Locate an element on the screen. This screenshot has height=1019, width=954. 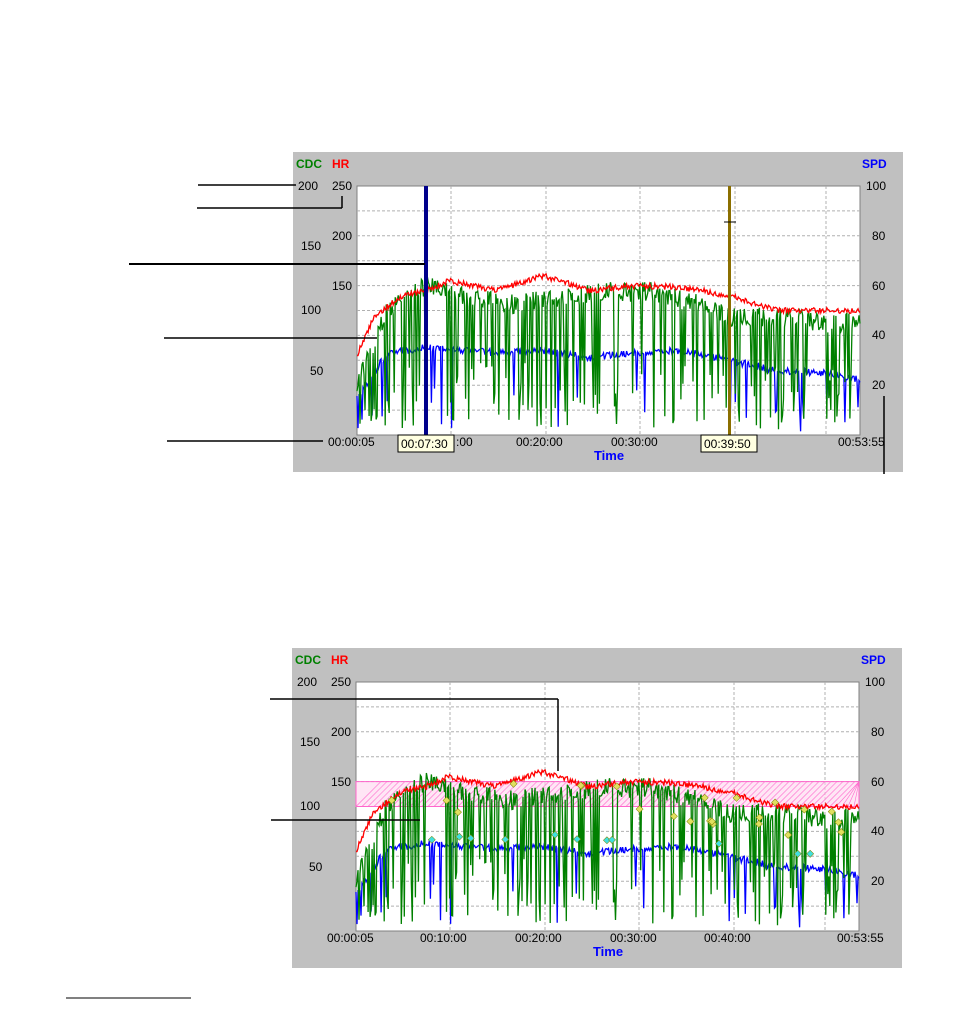
chart-2-x-tick: 00:40:00 is located at coordinates (727, 938).